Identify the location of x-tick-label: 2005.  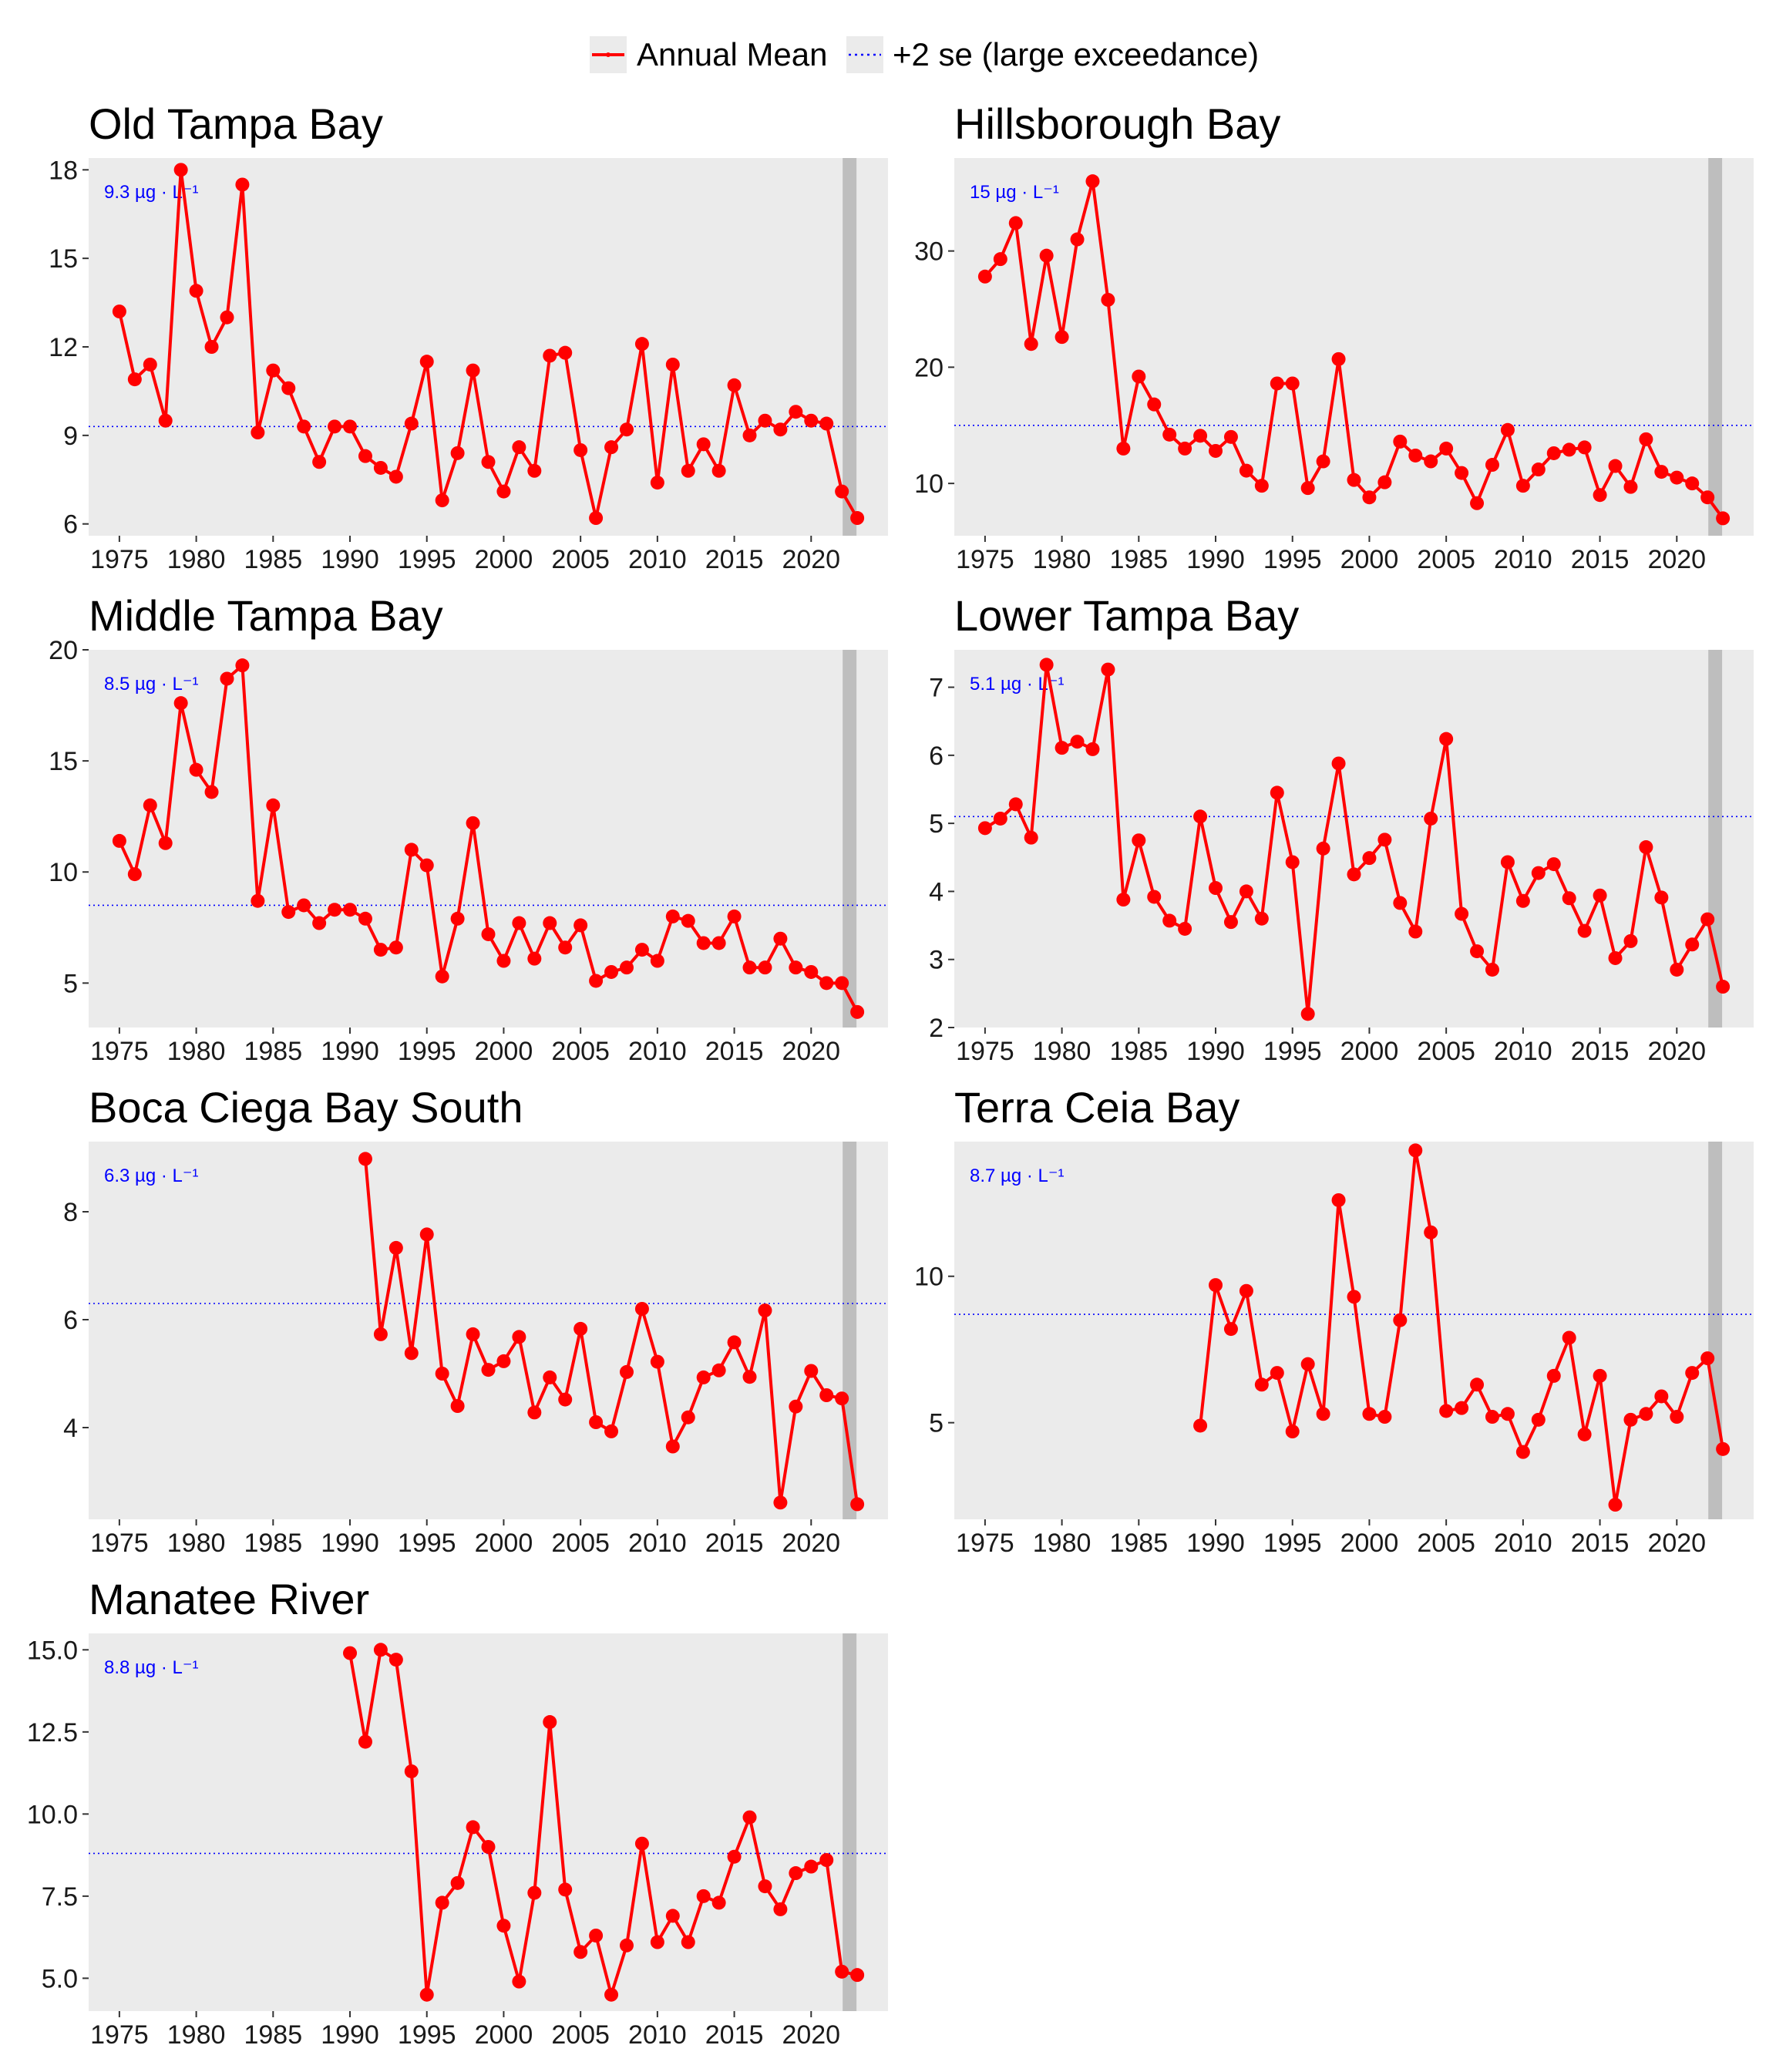
(1446, 1544).